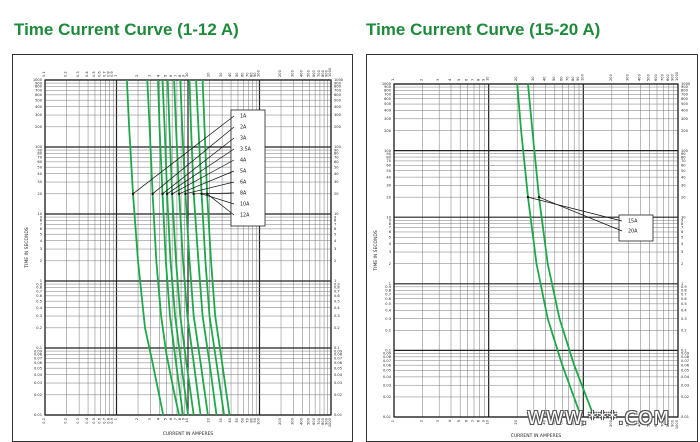 The image size is (700, 442). What do you see at coordinates (388, 197) in the screenshot?
I see `y-tick-label: 20` at bounding box center [388, 197].